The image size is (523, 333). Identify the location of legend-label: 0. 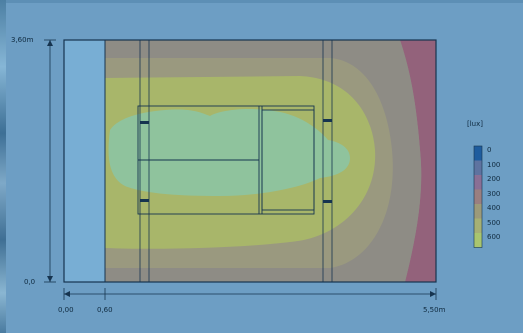
(489, 150).